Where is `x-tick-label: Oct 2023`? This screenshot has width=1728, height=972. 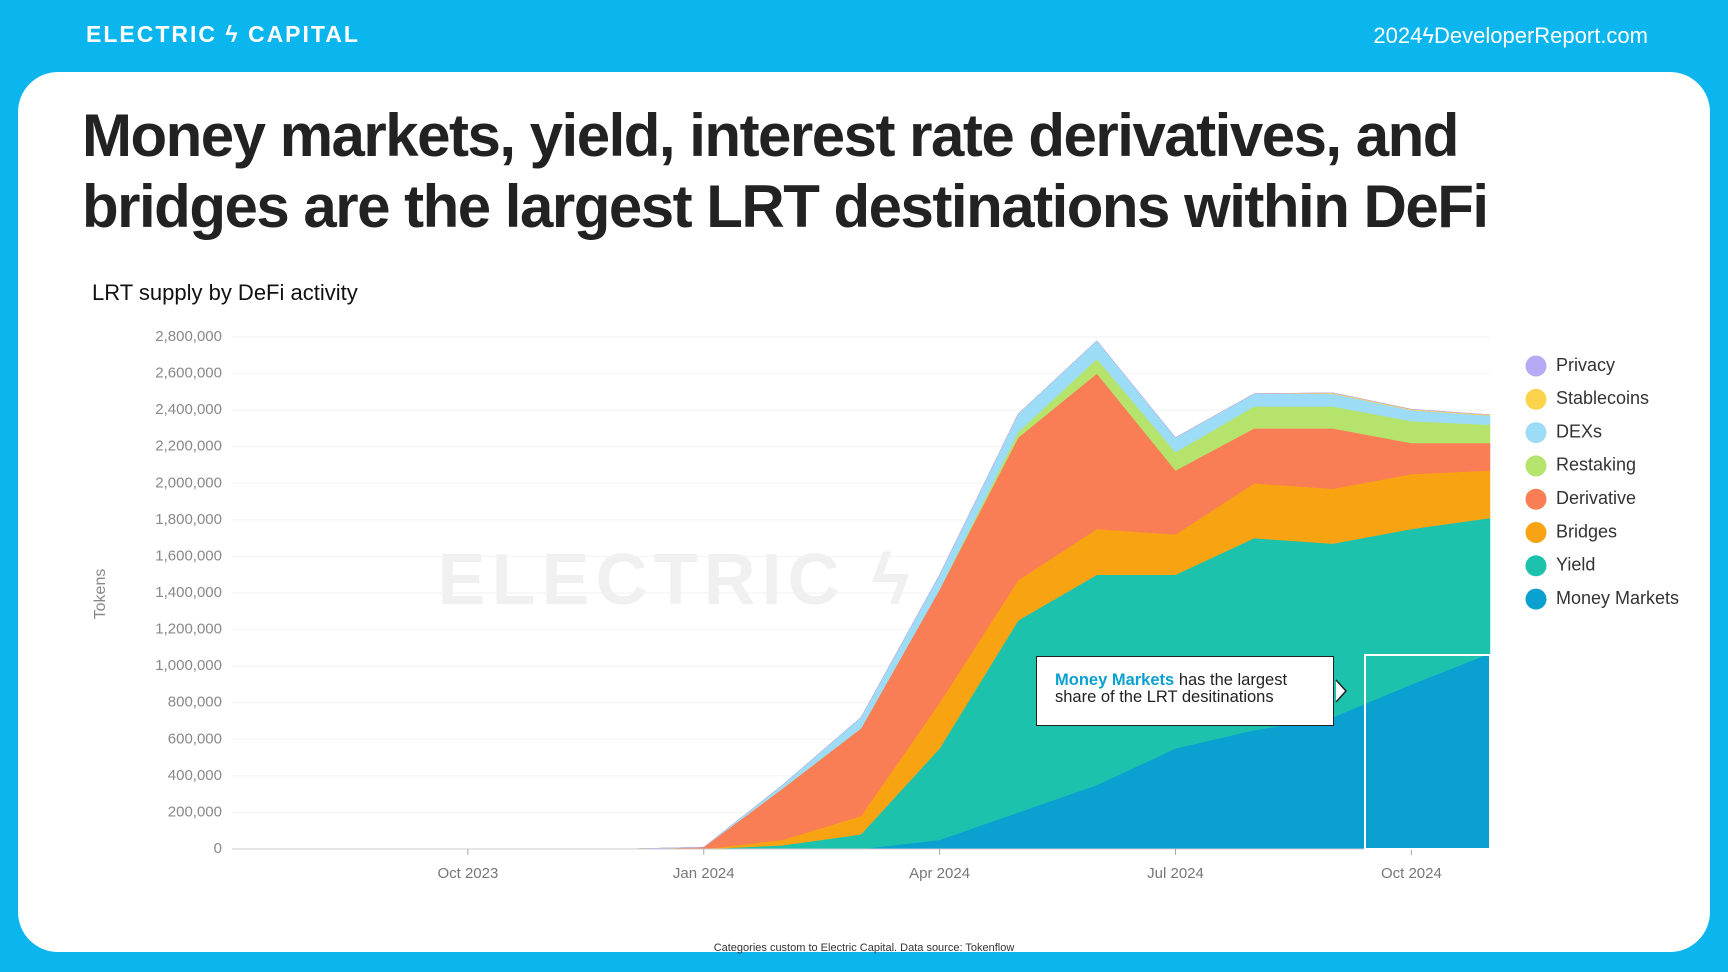 x-tick-label: Oct 2023 is located at coordinates (467, 873).